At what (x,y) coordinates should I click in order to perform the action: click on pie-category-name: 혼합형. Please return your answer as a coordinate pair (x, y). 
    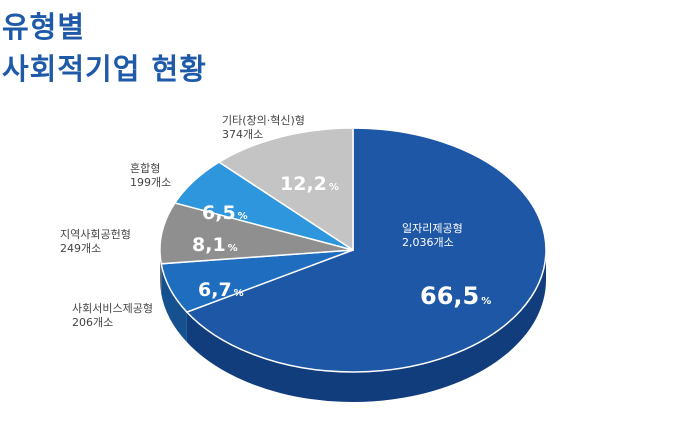
    Looking at the image, I should click on (145, 168).